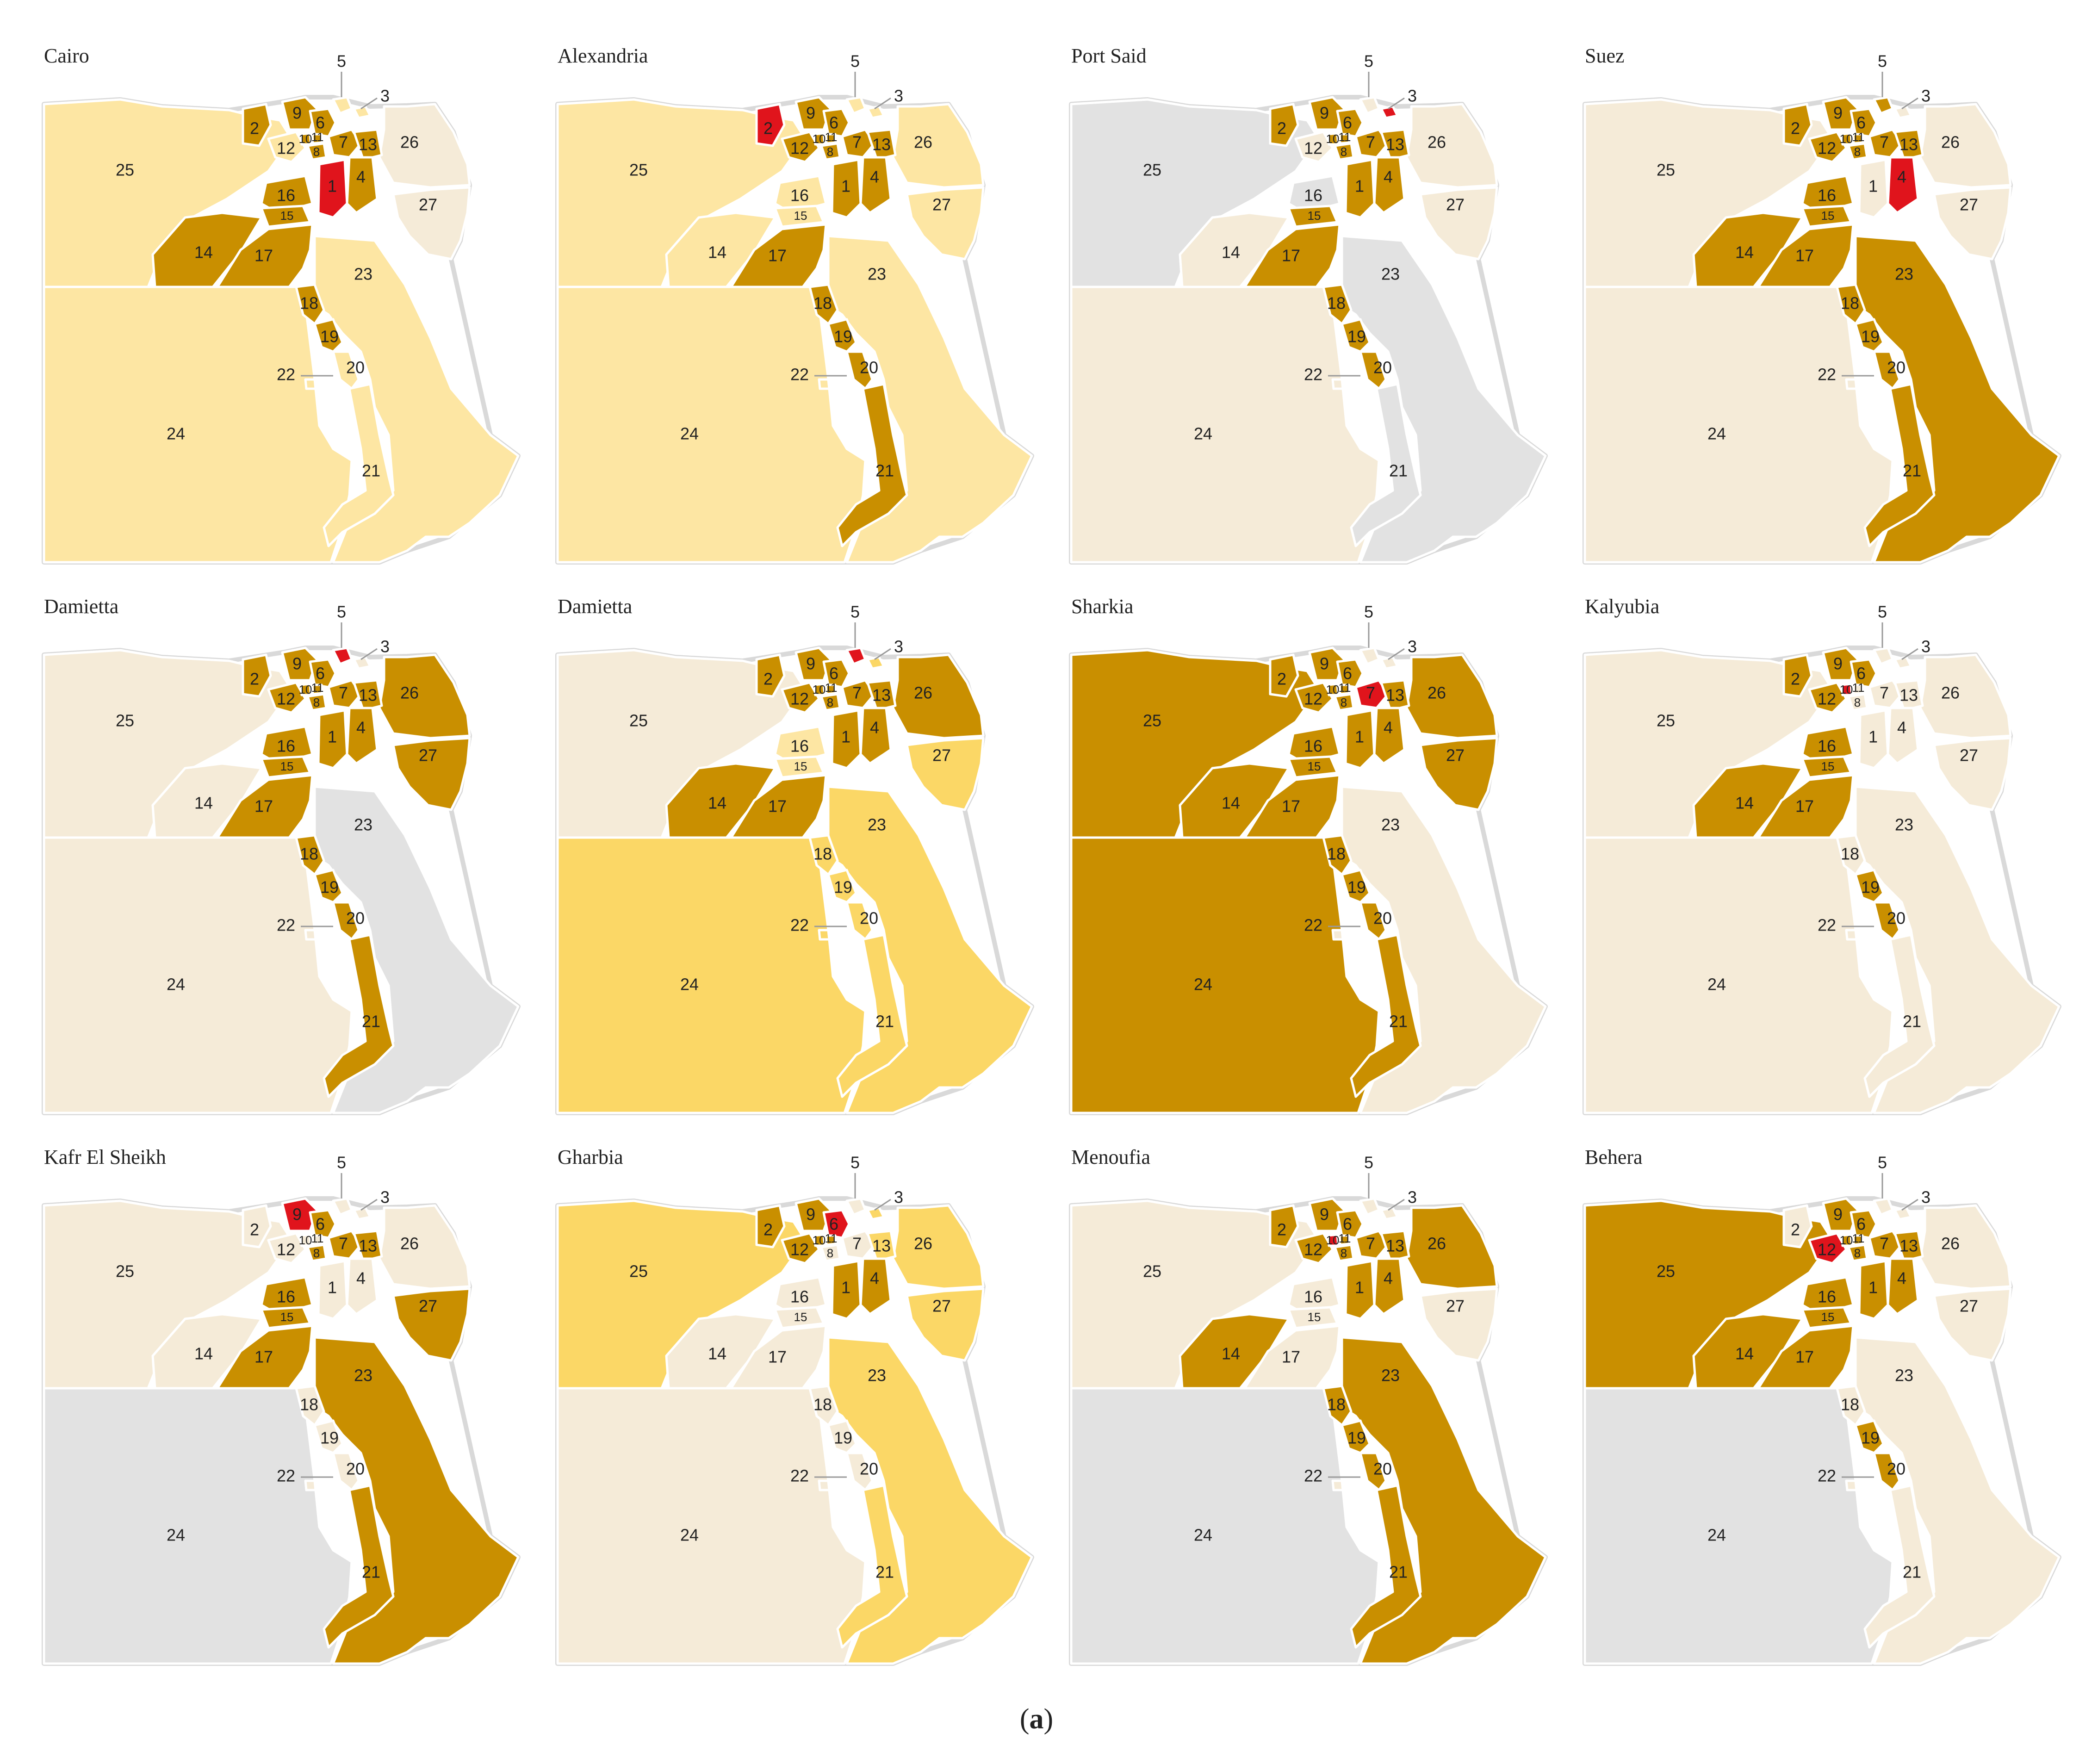 The image size is (2073, 1764). What do you see at coordinates (1950, 692) in the screenshot?
I see `region-label-26: 26` at bounding box center [1950, 692].